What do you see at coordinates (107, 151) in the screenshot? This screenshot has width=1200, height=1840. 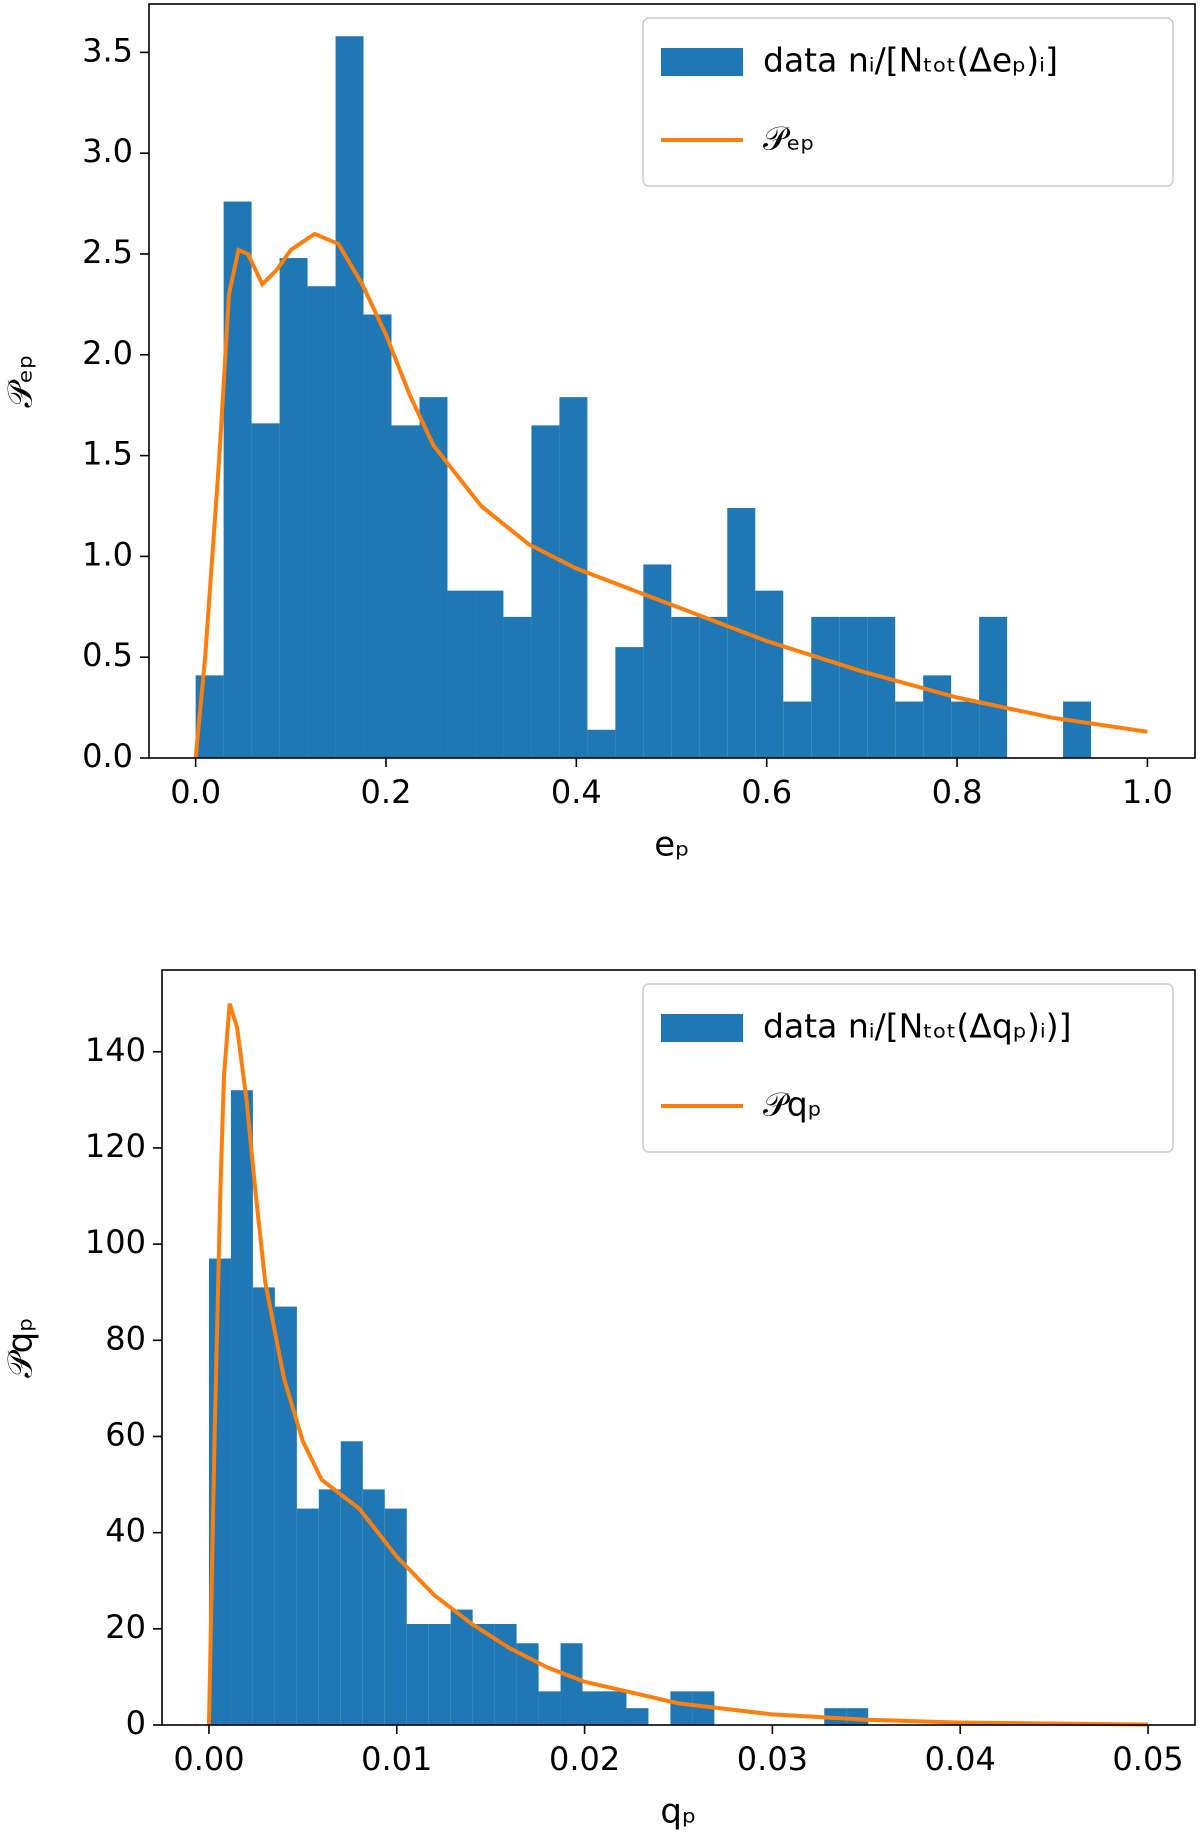 I see `y-tick-label: 3.0` at bounding box center [107, 151].